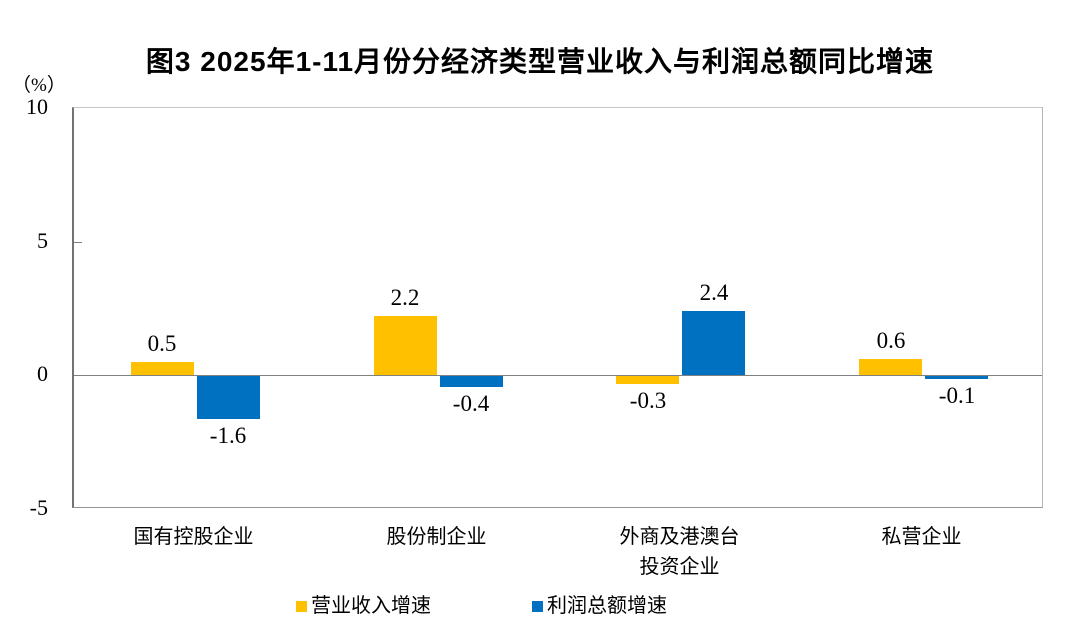  Describe the element at coordinates (405, 297) in the screenshot. I see `bar-value-label: 2.2` at that location.